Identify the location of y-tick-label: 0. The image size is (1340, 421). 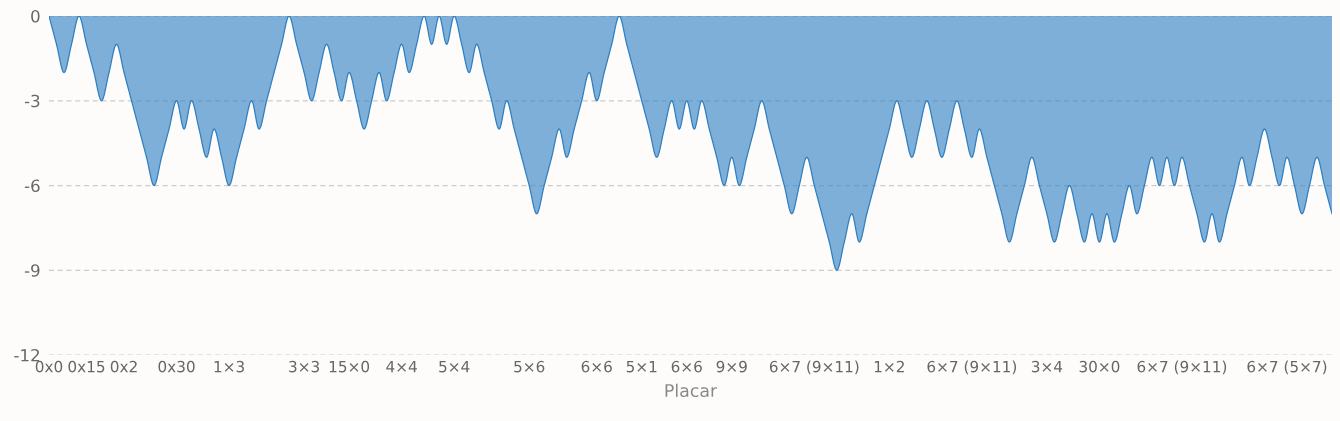
(35, 16).